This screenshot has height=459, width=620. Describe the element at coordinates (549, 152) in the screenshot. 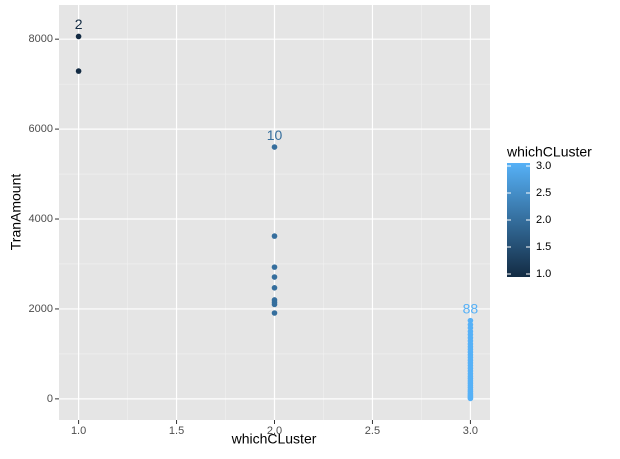

I see `legend-title: whichCLuster` at that location.